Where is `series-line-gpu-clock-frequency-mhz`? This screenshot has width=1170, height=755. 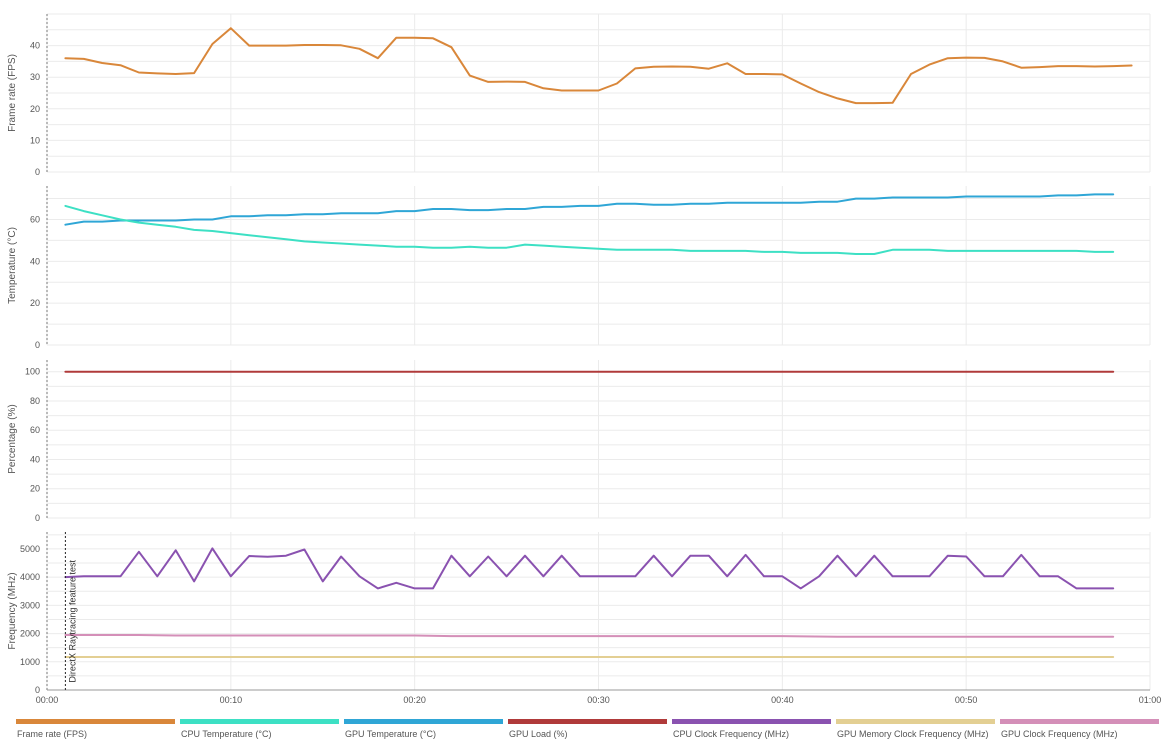
series-line-gpu-clock-frequency-mhz is located at coordinates (589, 636).